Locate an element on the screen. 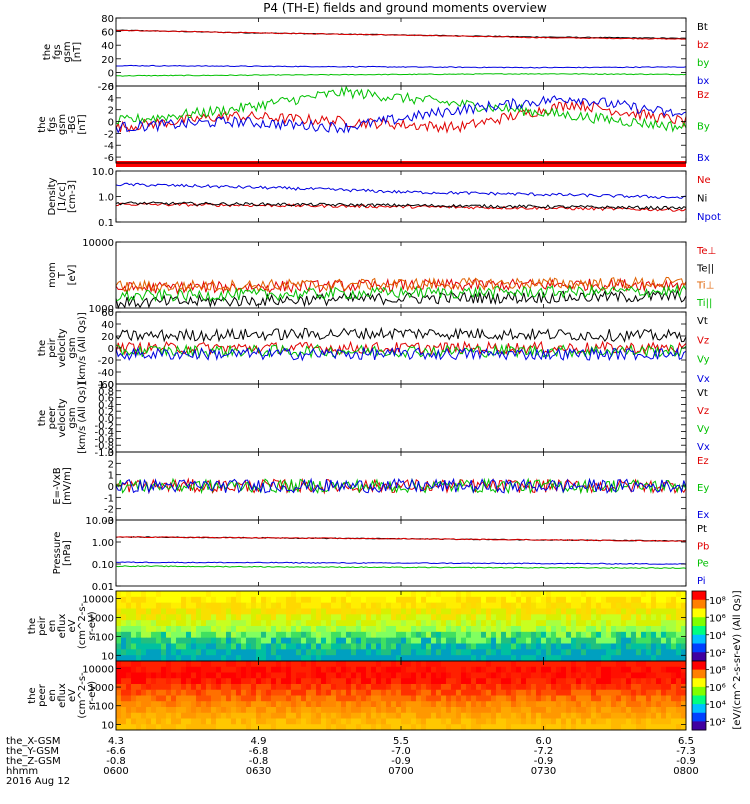 The width and height of the screenshot is (750, 804). y-tick-label: -0.6 is located at coordinates (104, 439).